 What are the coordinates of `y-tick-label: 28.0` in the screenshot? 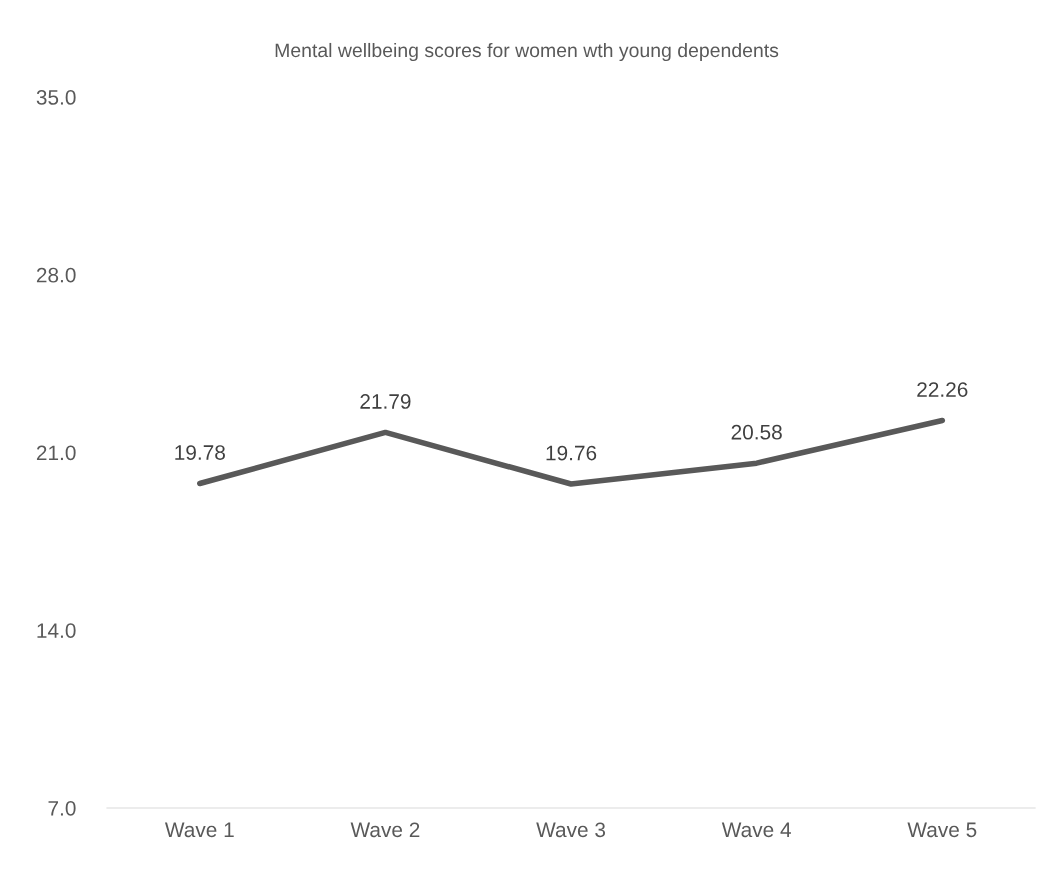 It's located at (56, 275).